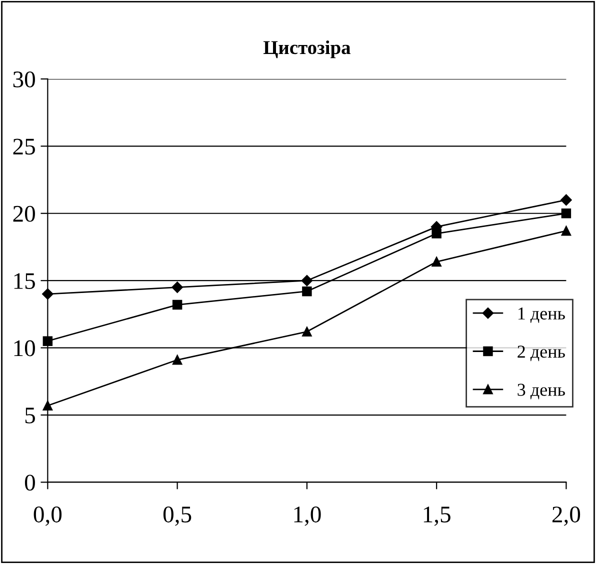  Describe the element at coordinates (24, 79) in the screenshot. I see `y-tick-label: 30` at that location.